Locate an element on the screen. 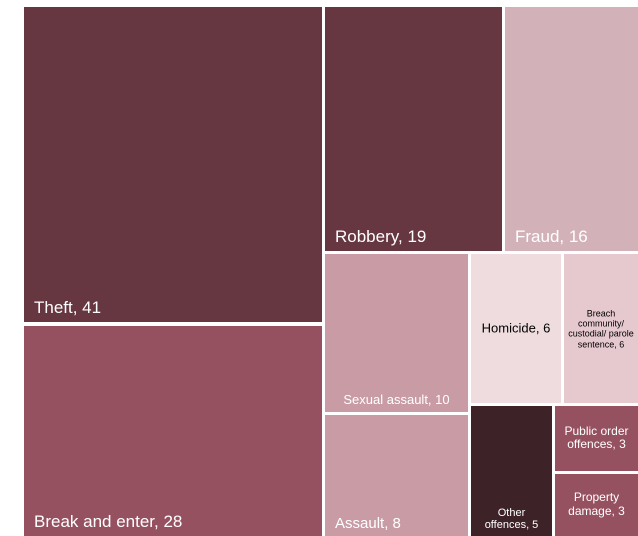 The image size is (638, 536). tile-property-damage: Property damage, 3 is located at coordinates (596, 505).